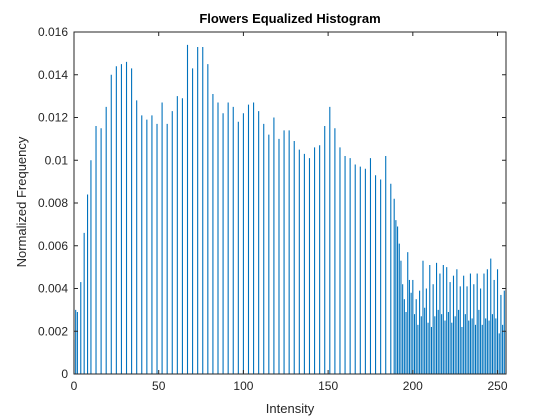 The image size is (560, 420). I want to click on y-tick-label: 0.008, so click(53, 203).